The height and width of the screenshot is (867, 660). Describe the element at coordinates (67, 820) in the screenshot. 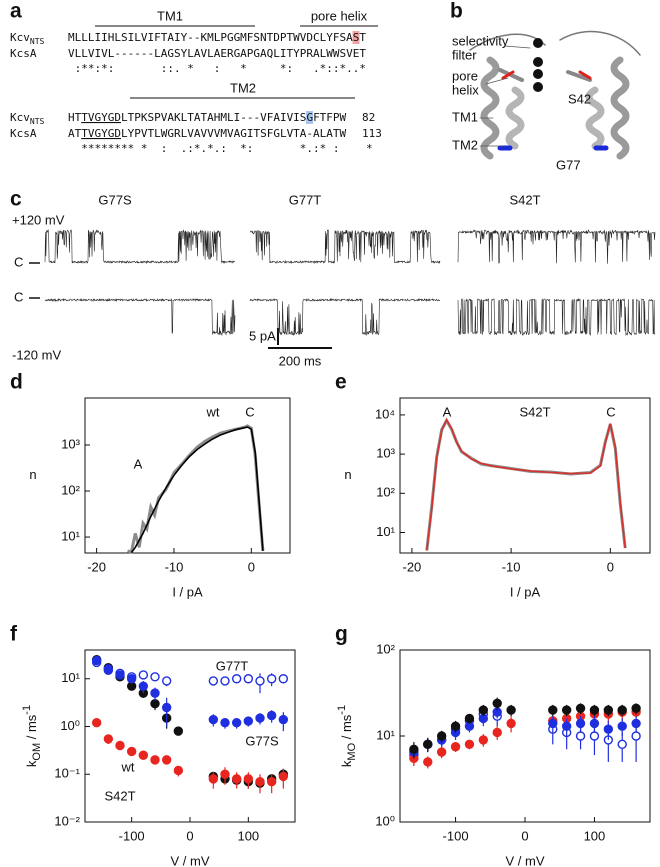

I see `y-tick-label: 10⁻²` at that location.